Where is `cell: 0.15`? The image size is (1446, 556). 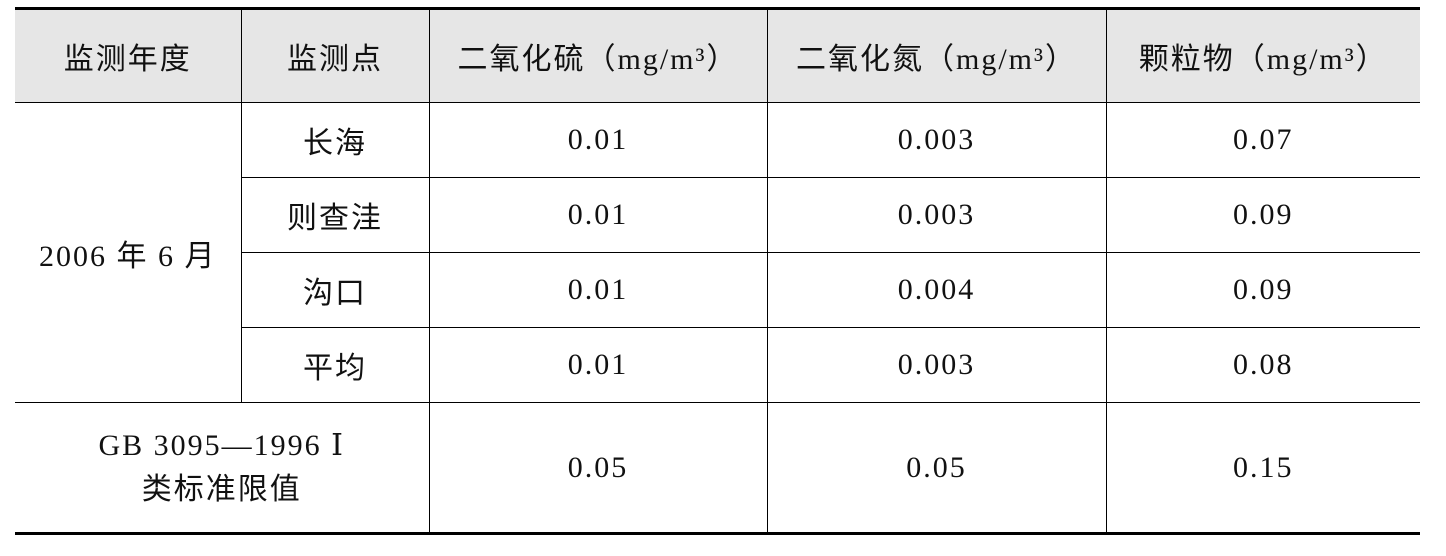 cell: 0.15 is located at coordinates (1262, 468).